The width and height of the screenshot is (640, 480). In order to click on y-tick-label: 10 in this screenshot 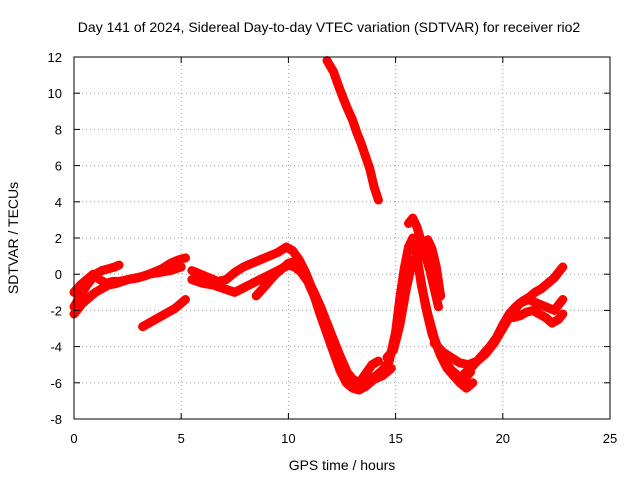, I will do `click(55, 93)`.